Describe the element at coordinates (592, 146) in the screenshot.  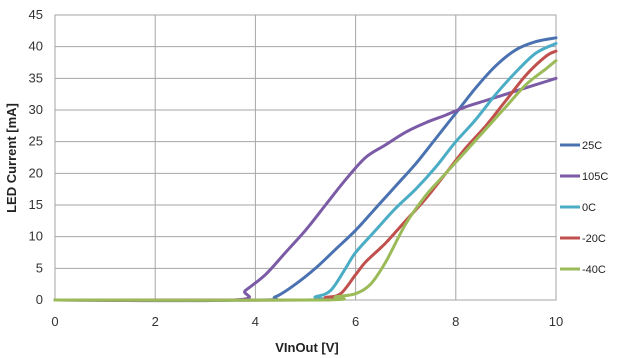
I see `legend-label: 25C` at that location.